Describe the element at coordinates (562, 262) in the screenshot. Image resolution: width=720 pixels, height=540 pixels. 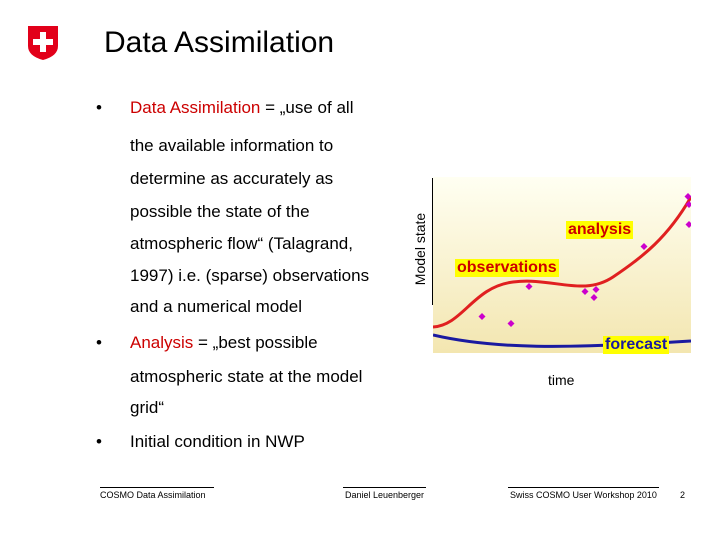
I see `analysis-line` at that location.